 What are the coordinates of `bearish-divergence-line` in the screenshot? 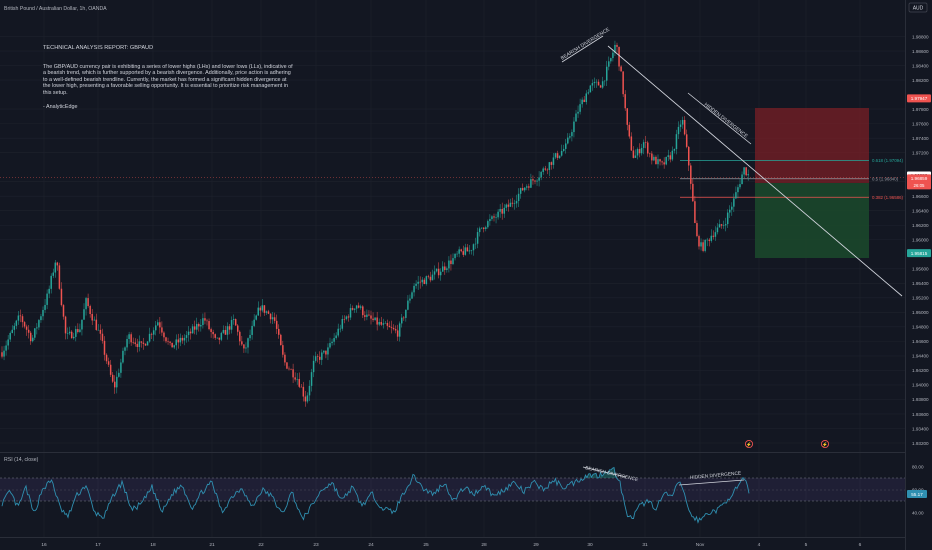 It's located at (582, 49).